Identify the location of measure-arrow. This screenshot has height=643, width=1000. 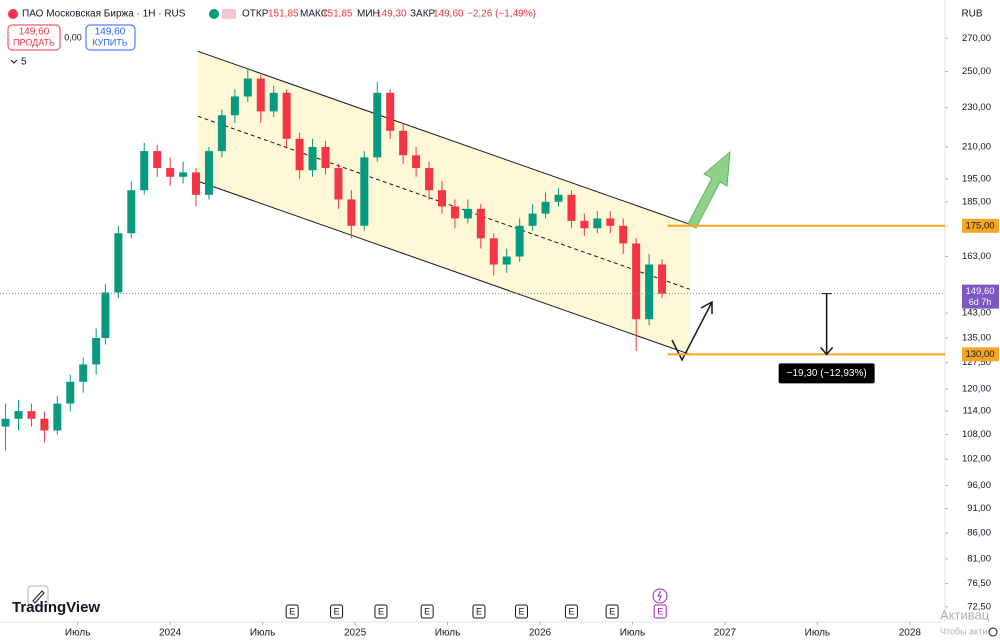
(827, 351).